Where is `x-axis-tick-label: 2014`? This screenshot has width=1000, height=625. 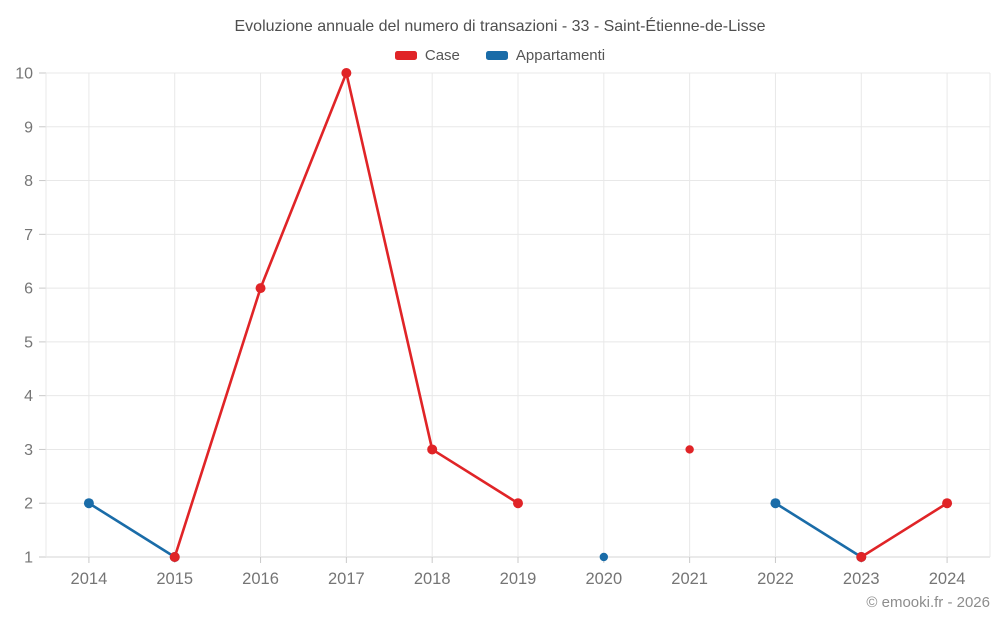 x-axis-tick-label: 2014 is located at coordinates (89, 579).